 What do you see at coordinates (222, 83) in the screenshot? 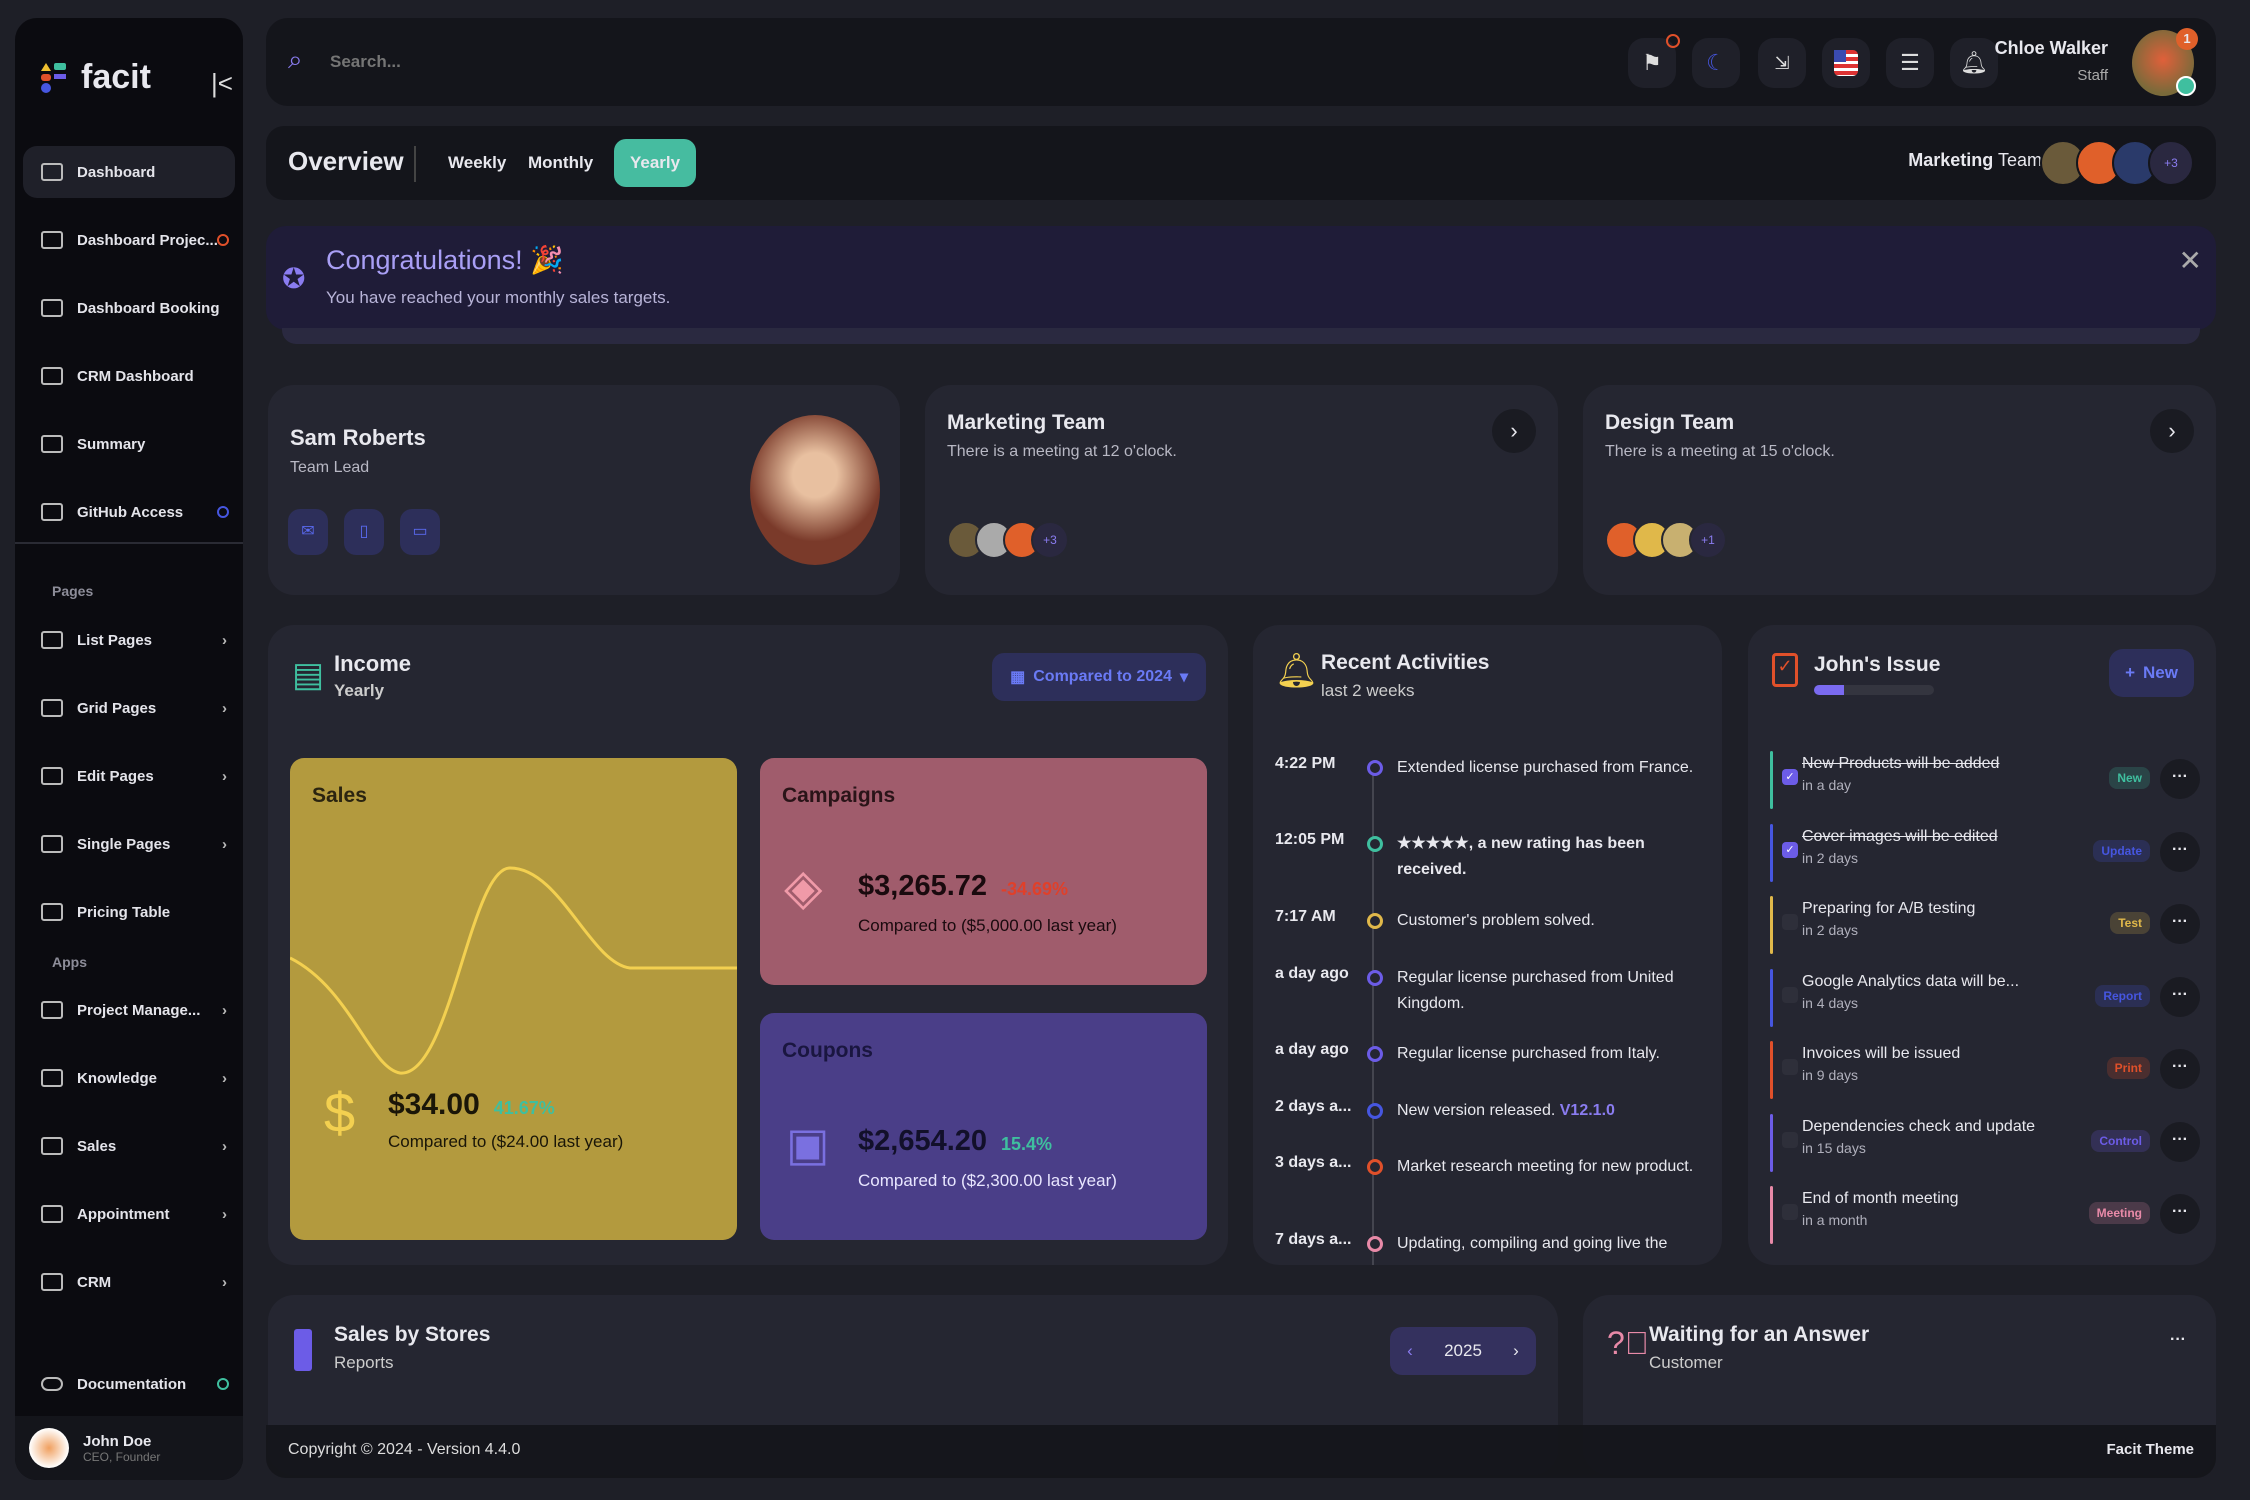
I see `collapse-sidebar-icon: |<` at bounding box center [222, 83].